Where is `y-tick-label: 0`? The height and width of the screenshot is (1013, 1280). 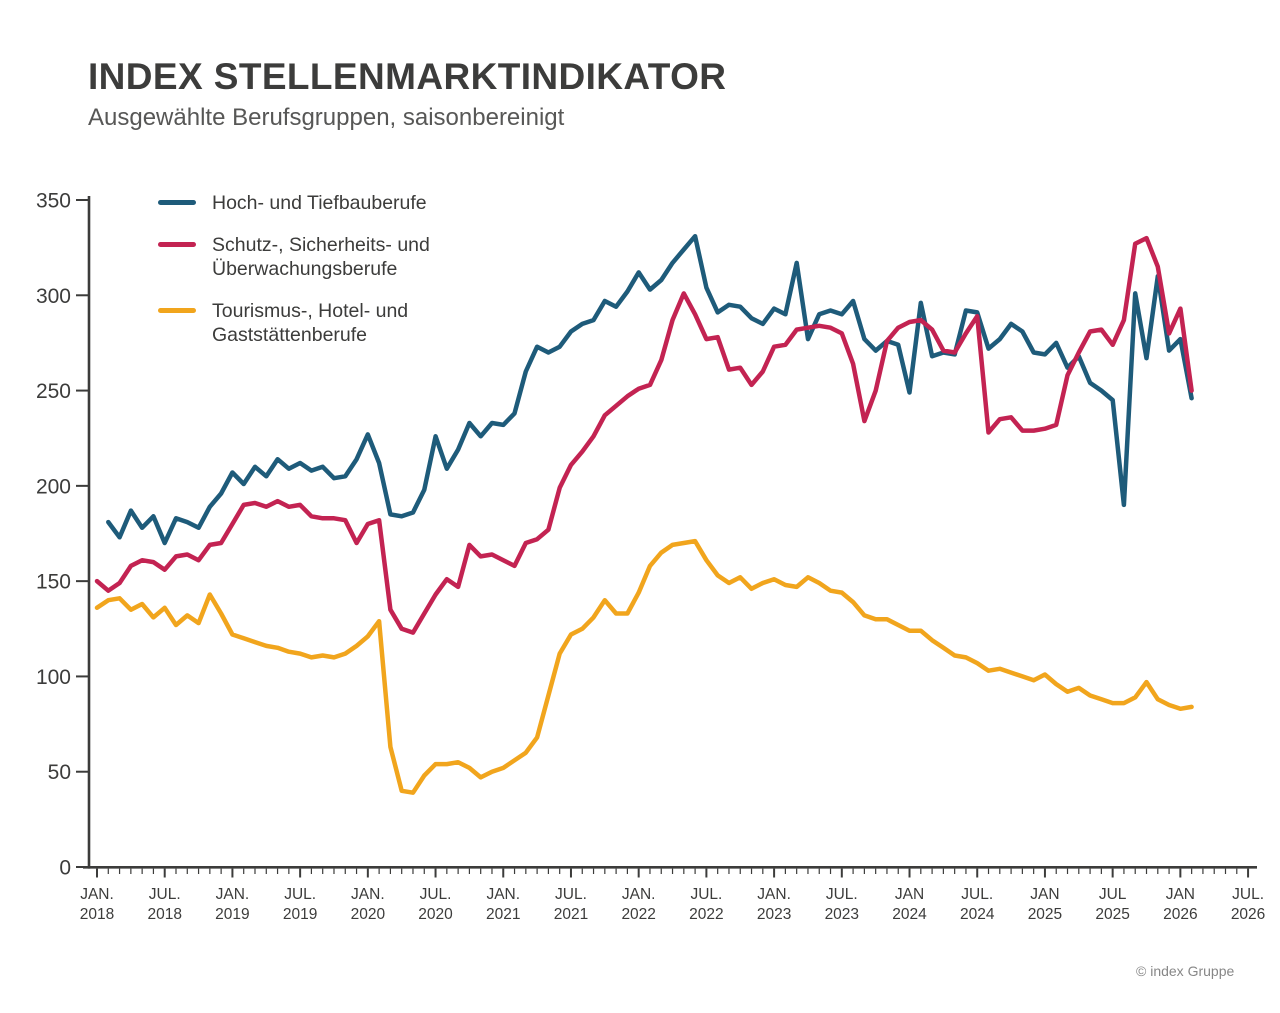
y-tick-label: 0 is located at coordinates (65, 868).